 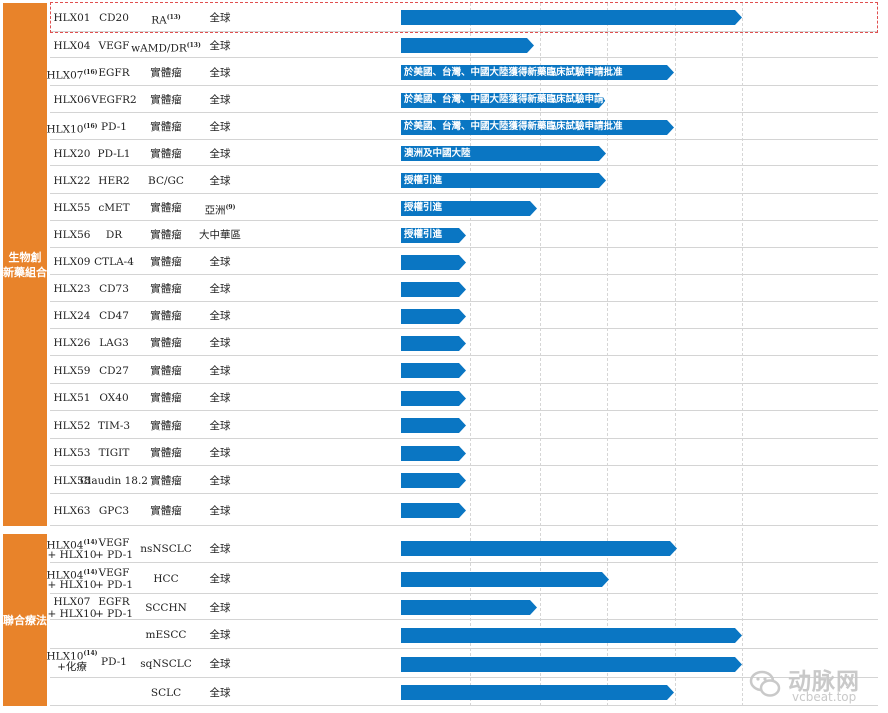 What do you see at coordinates (114, 316) in the screenshot?
I see `target-name: CD47` at bounding box center [114, 316].